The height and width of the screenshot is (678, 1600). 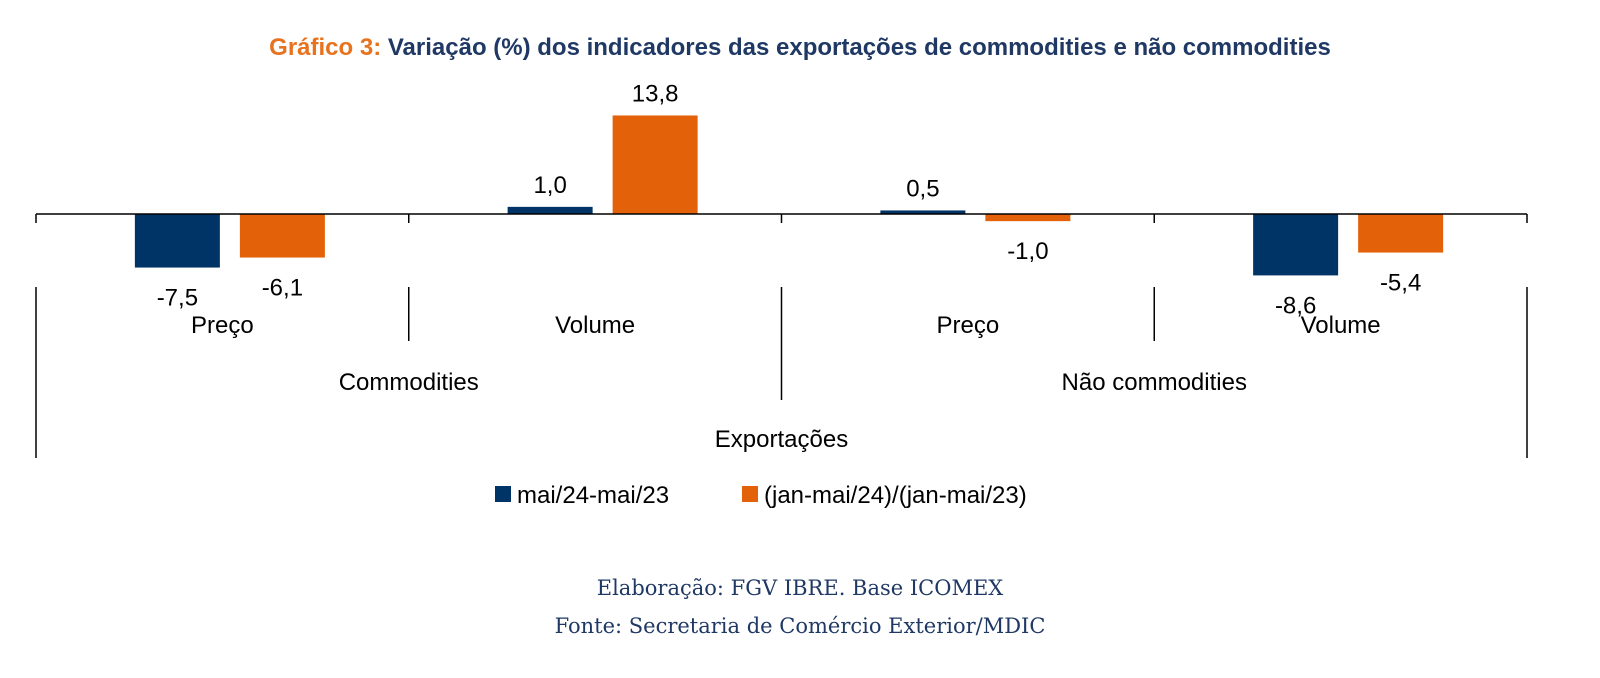 I want to click on category-label-3: Preço, so click(x=968, y=325).